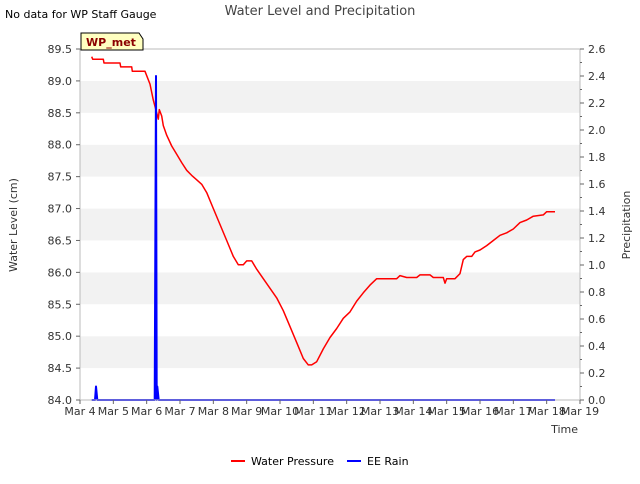  Describe the element at coordinates (597, 211) in the screenshot. I see `y2-tick-label: 1.4` at that location.